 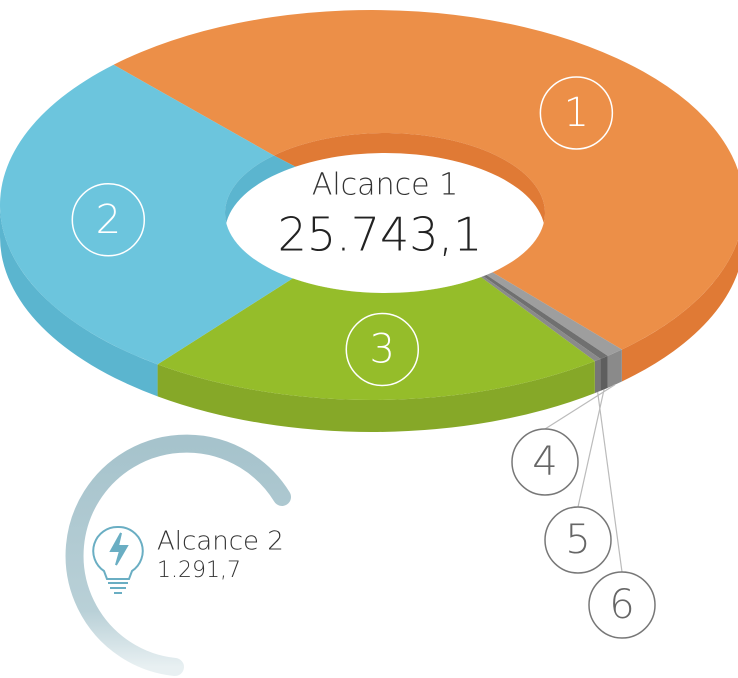 I want to click on hole-floor, so click(x=385, y=223).